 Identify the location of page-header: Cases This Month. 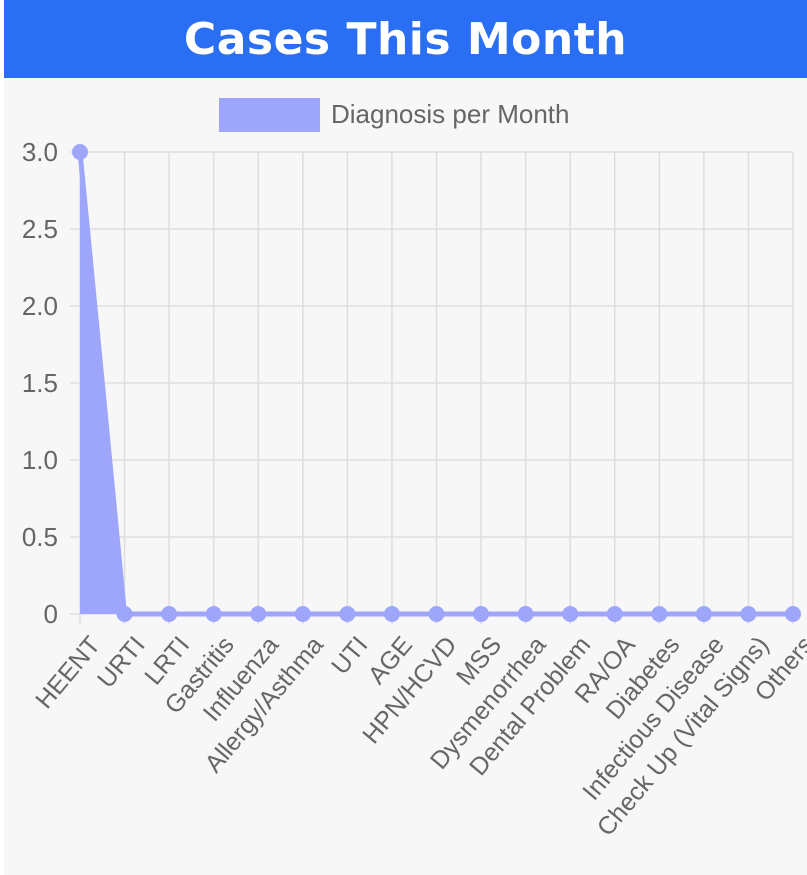
(405, 39).